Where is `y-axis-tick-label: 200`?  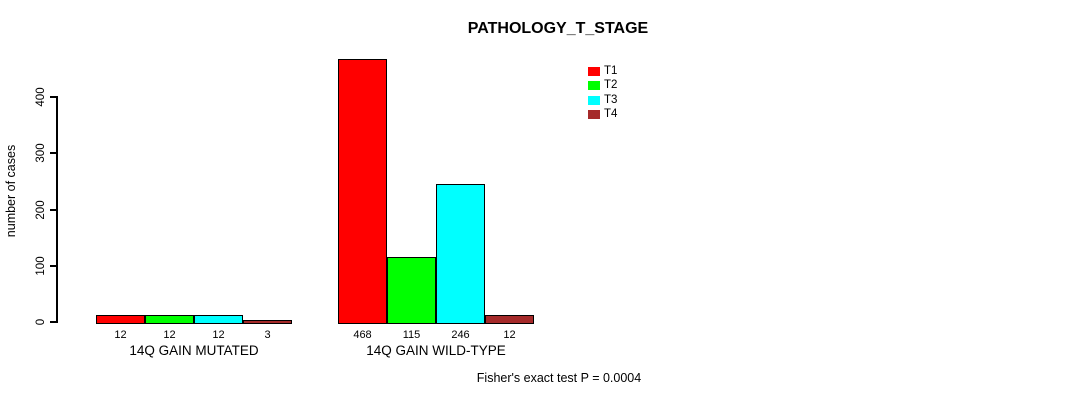 y-axis-tick-label: 200 is located at coordinates (41, 209).